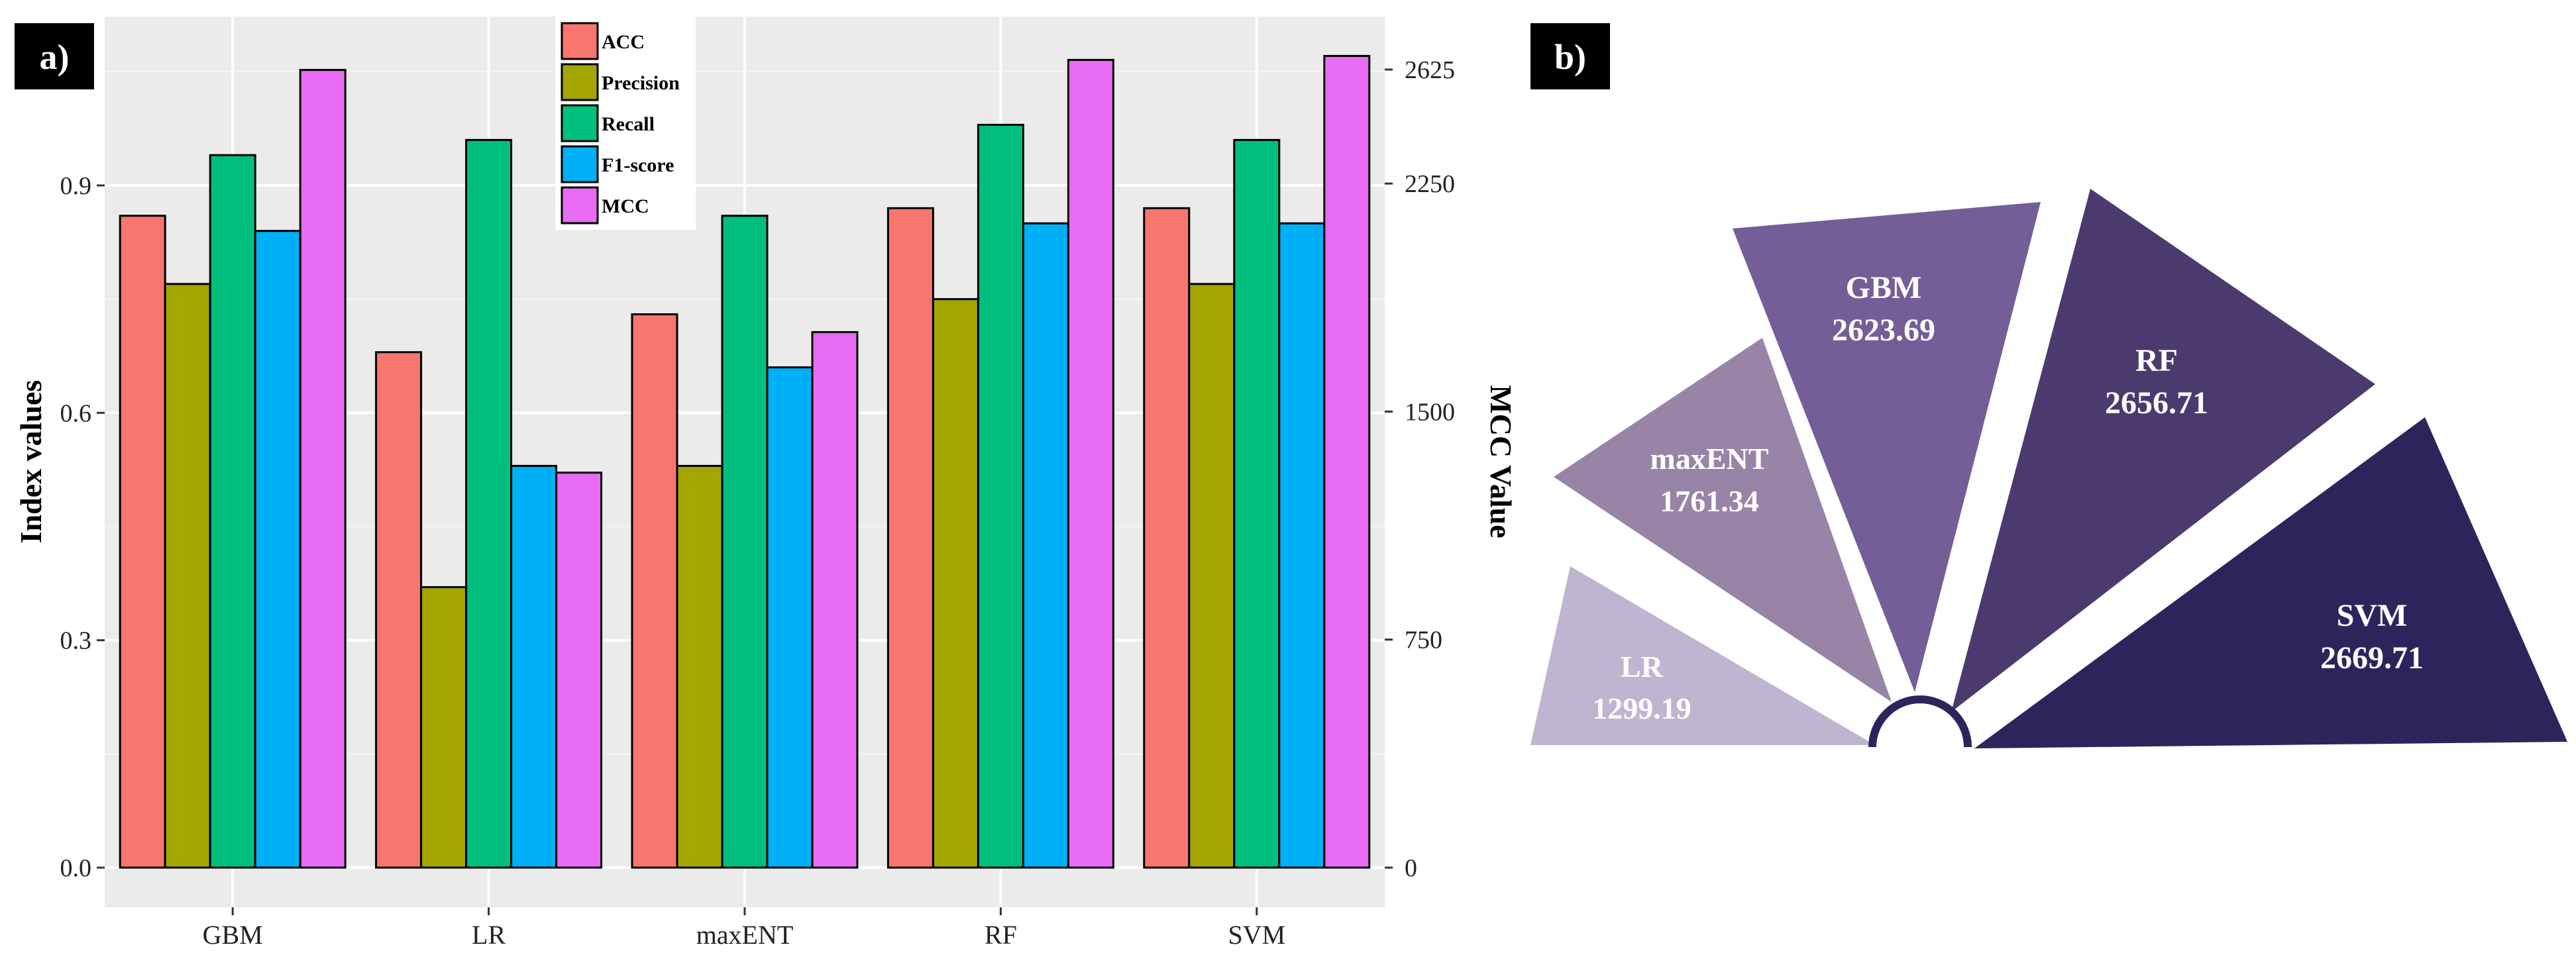 The height and width of the screenshot is (961, 2576). I want to click on y-axis-right: 0 750 1500 2250 2625, so click(1420, 469).